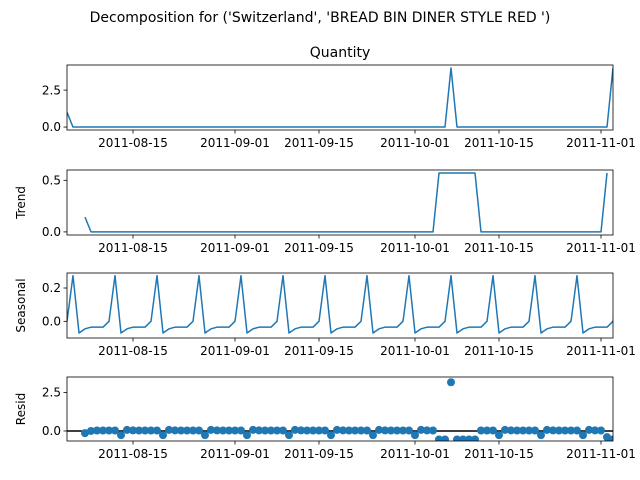 This screenshot has height=480, width=640. I want to click on y-tick-label: 0.5, so click(51, 181).